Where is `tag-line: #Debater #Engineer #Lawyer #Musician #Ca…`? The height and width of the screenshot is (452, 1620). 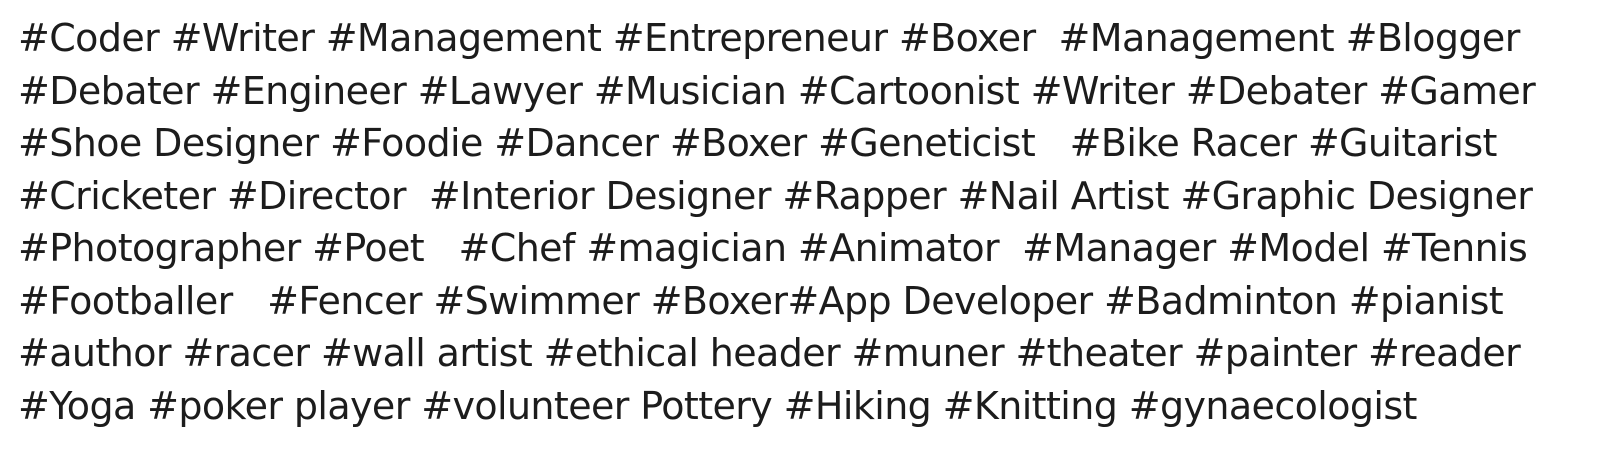 tag-line: #Debater #Engineer #Lawyer #Musician #Ca… is located at coordinates (777, 90).